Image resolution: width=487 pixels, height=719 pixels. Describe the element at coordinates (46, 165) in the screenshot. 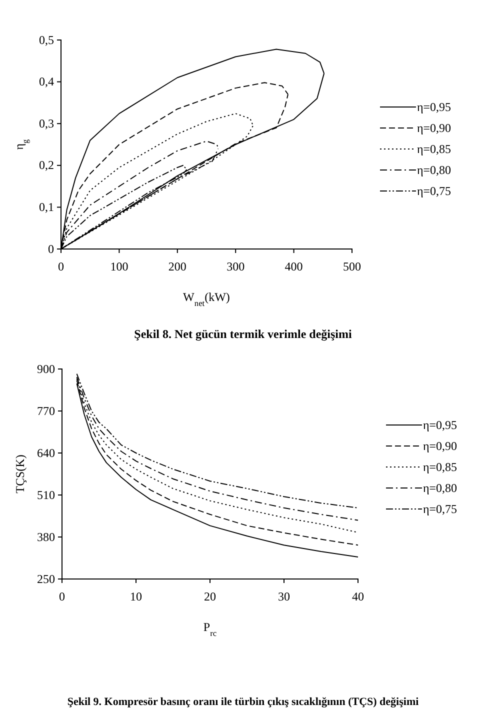

I see `y-tick-label: 0,2` at that location.